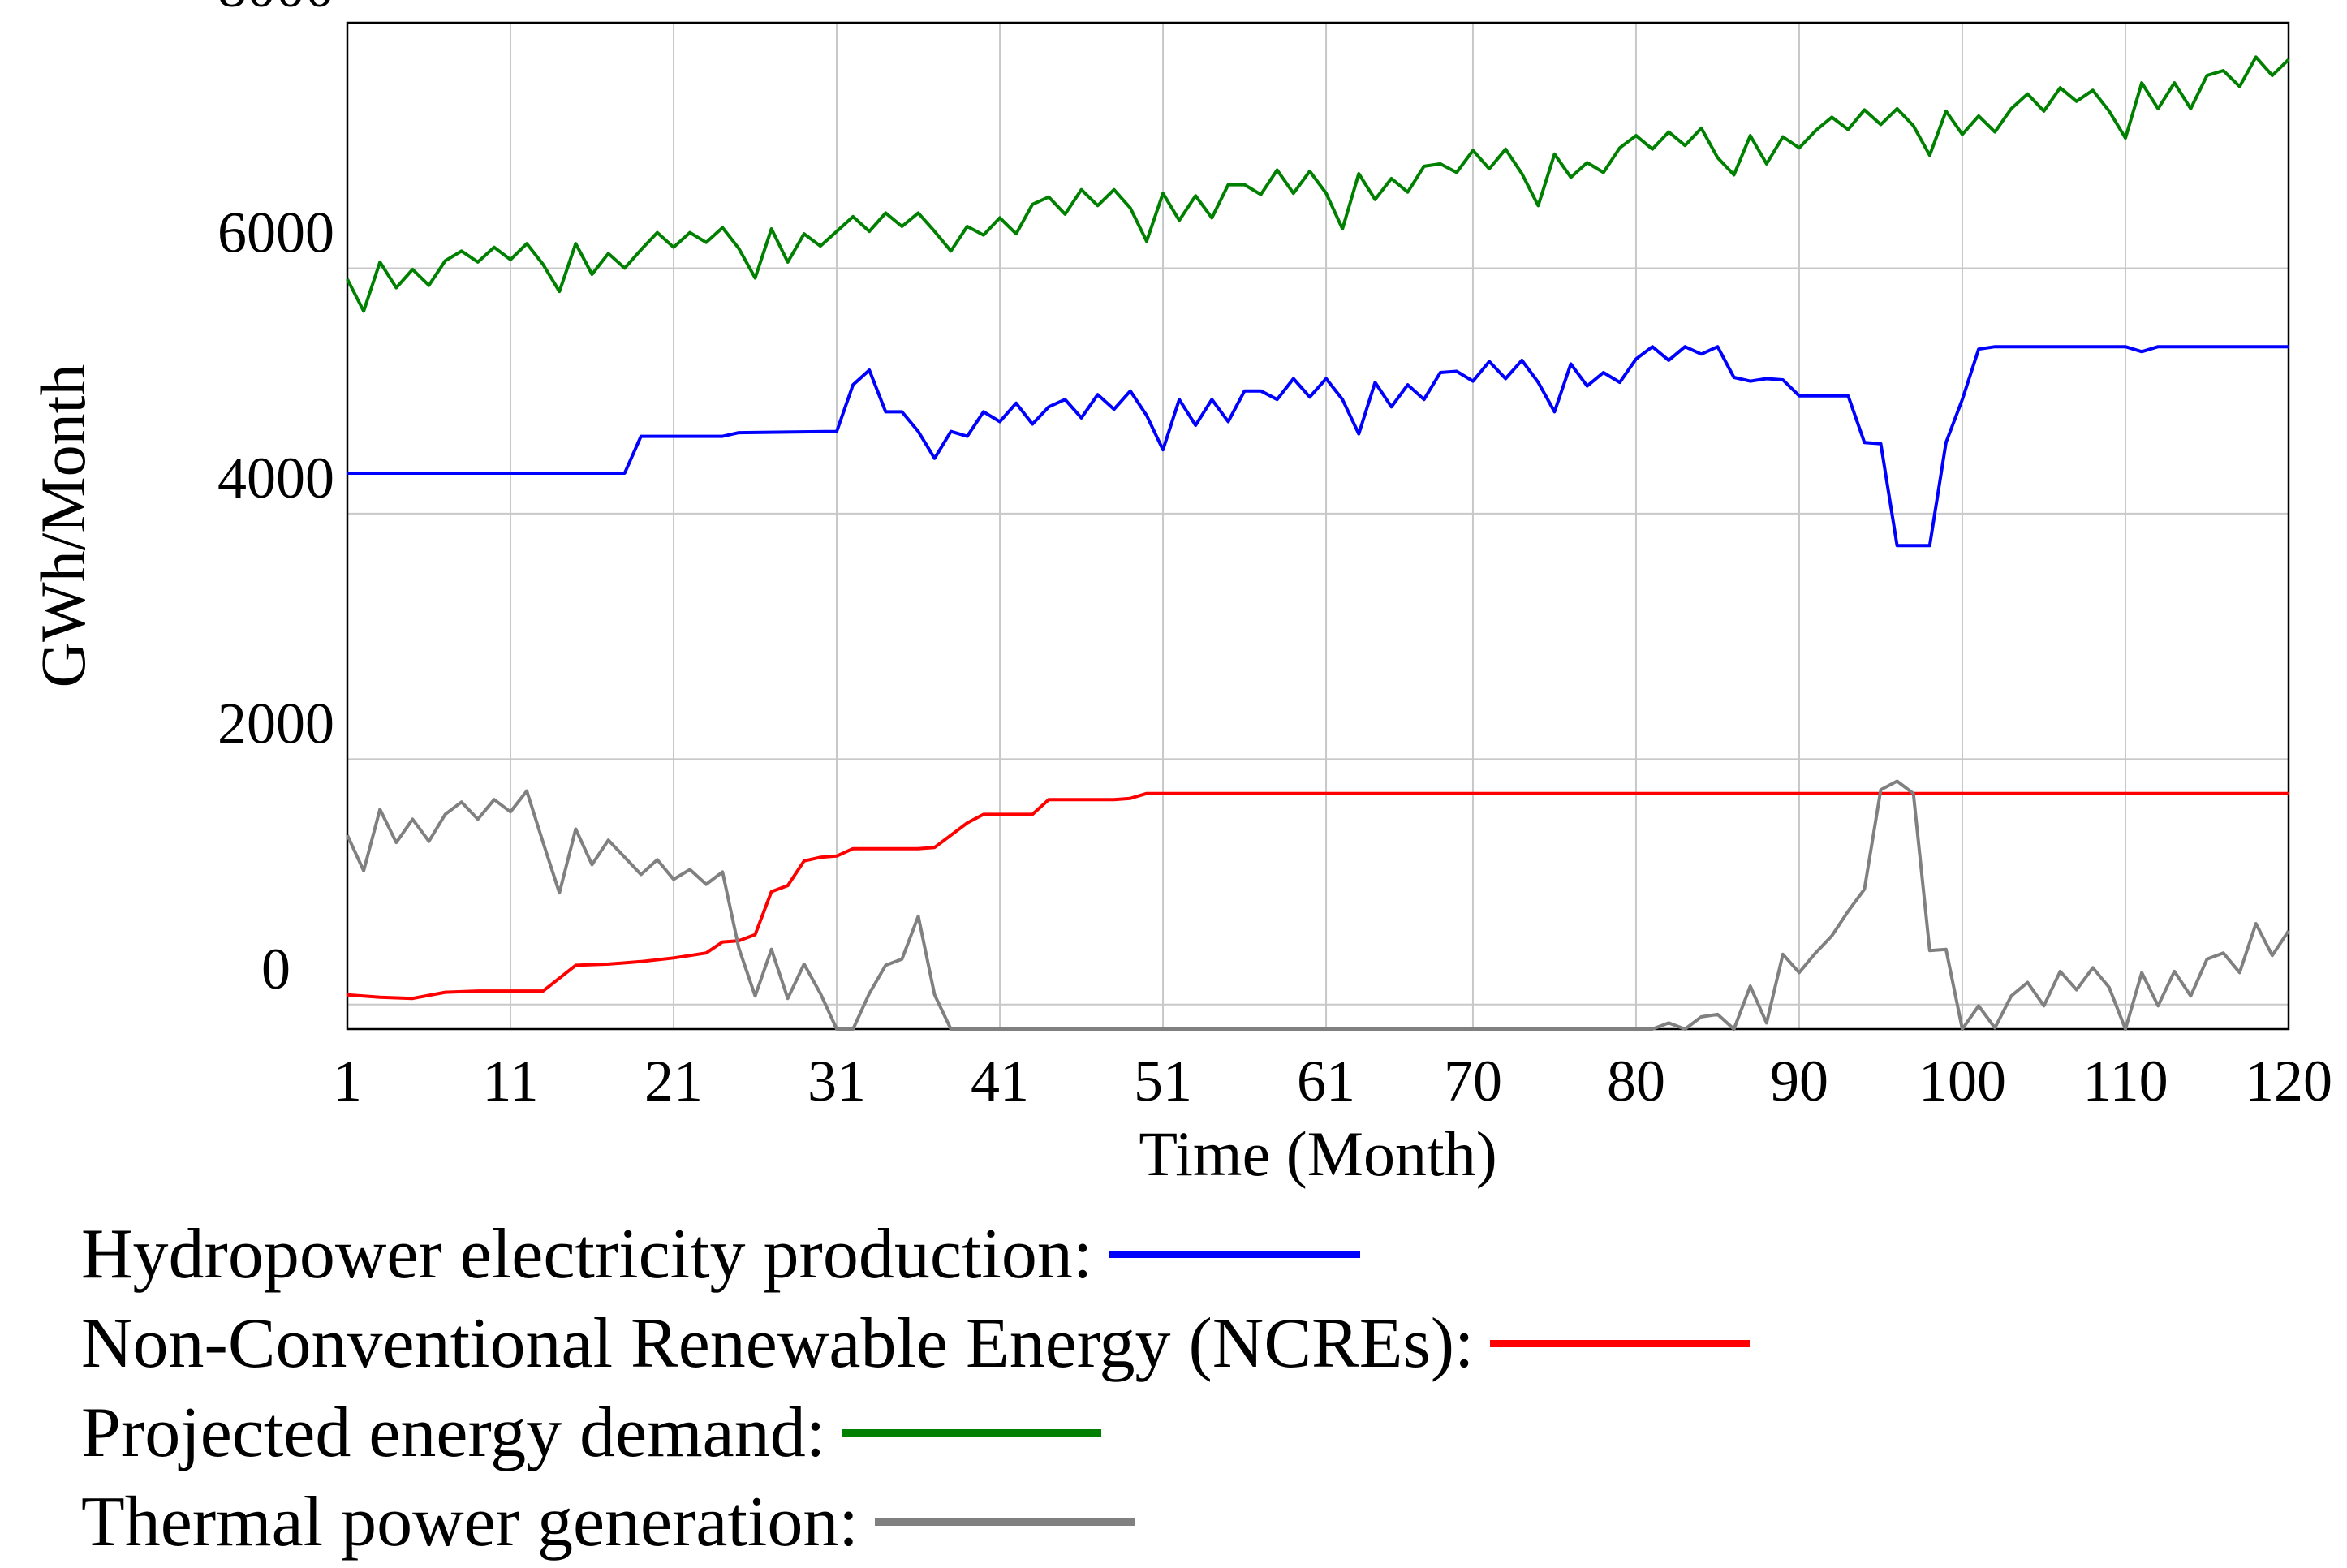 The width and height of the screenshot is (2347, 1568). What do you see at coordinates (453, 1433) in the screenshot?
I see `legend-label-demand: Projected energy demand:` at bounding box center [453, 1433].